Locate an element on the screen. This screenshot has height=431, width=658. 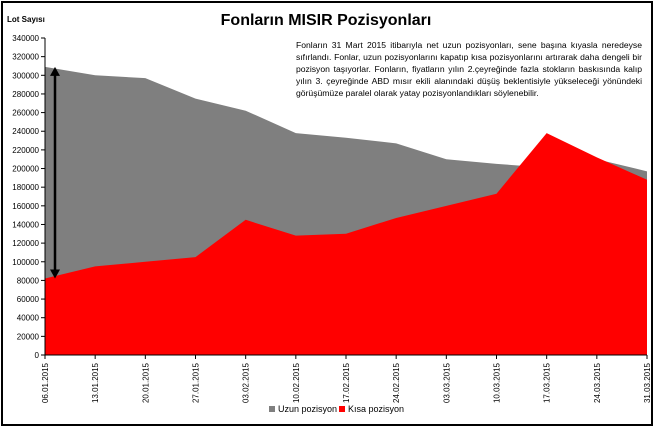
y-tick-label: 220000 is located at coordinates (25, 150).